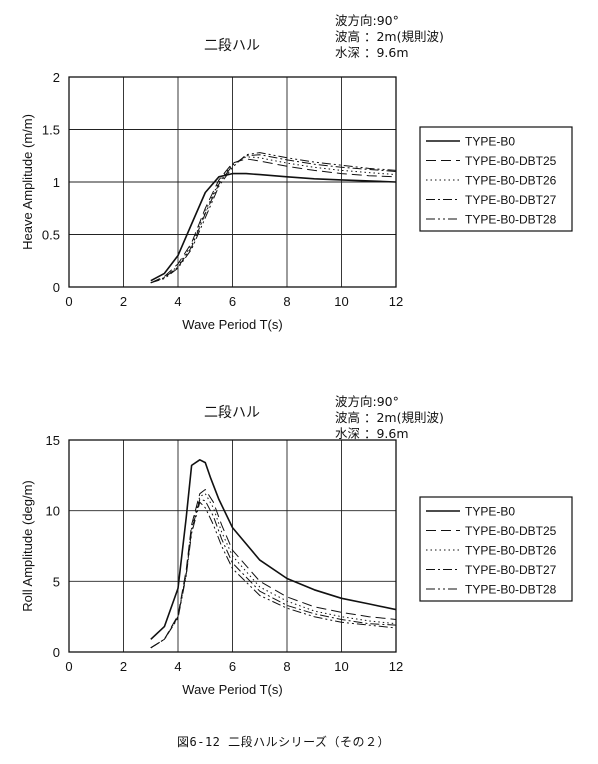  I want to click on y-tick-label: 0.5, so click(51, 235).